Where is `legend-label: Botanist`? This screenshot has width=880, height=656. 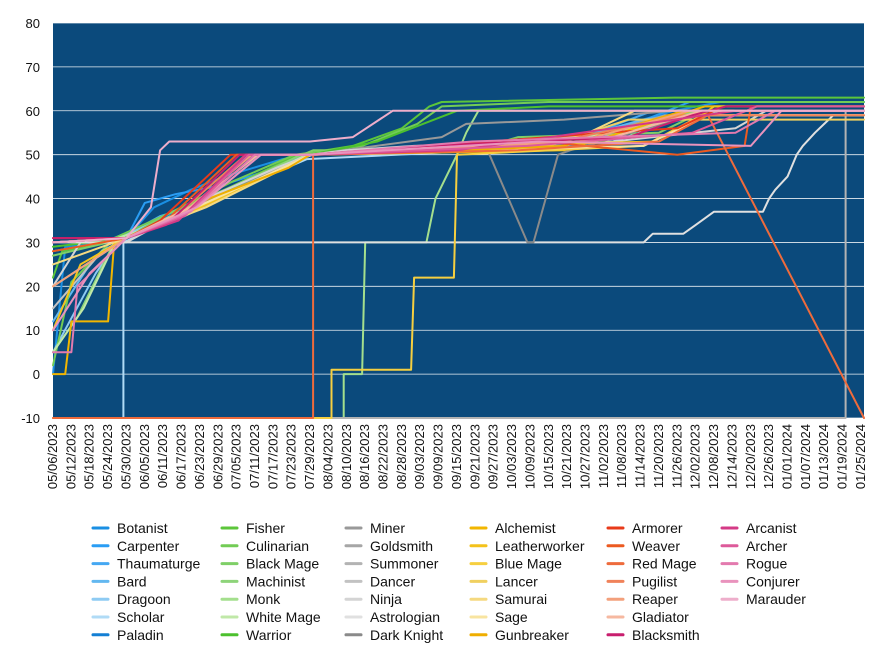
legend-label: Botanist is located at coordinates (142, 528).